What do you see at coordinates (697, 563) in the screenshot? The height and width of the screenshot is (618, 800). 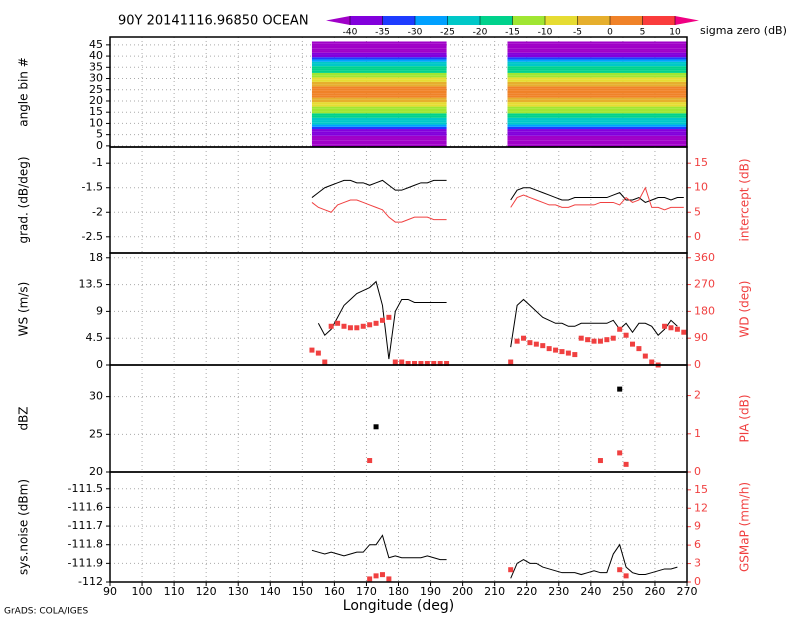 I see `y2-tick-label: 3` at bounding box center [697, 563].